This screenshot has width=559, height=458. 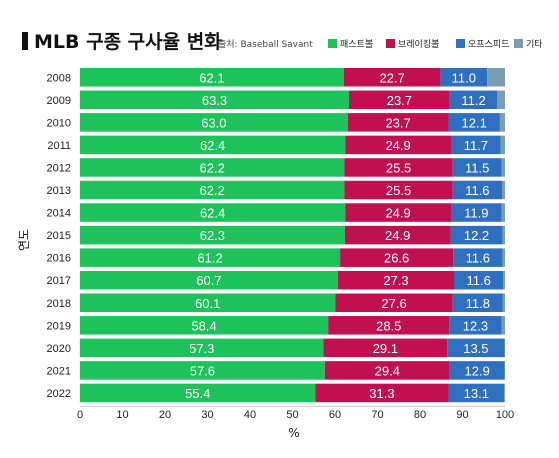 What do you see at coordinates (478, 303) in the screenshot?
I see `data-label: 11.8` at bounding box center [478, 303].